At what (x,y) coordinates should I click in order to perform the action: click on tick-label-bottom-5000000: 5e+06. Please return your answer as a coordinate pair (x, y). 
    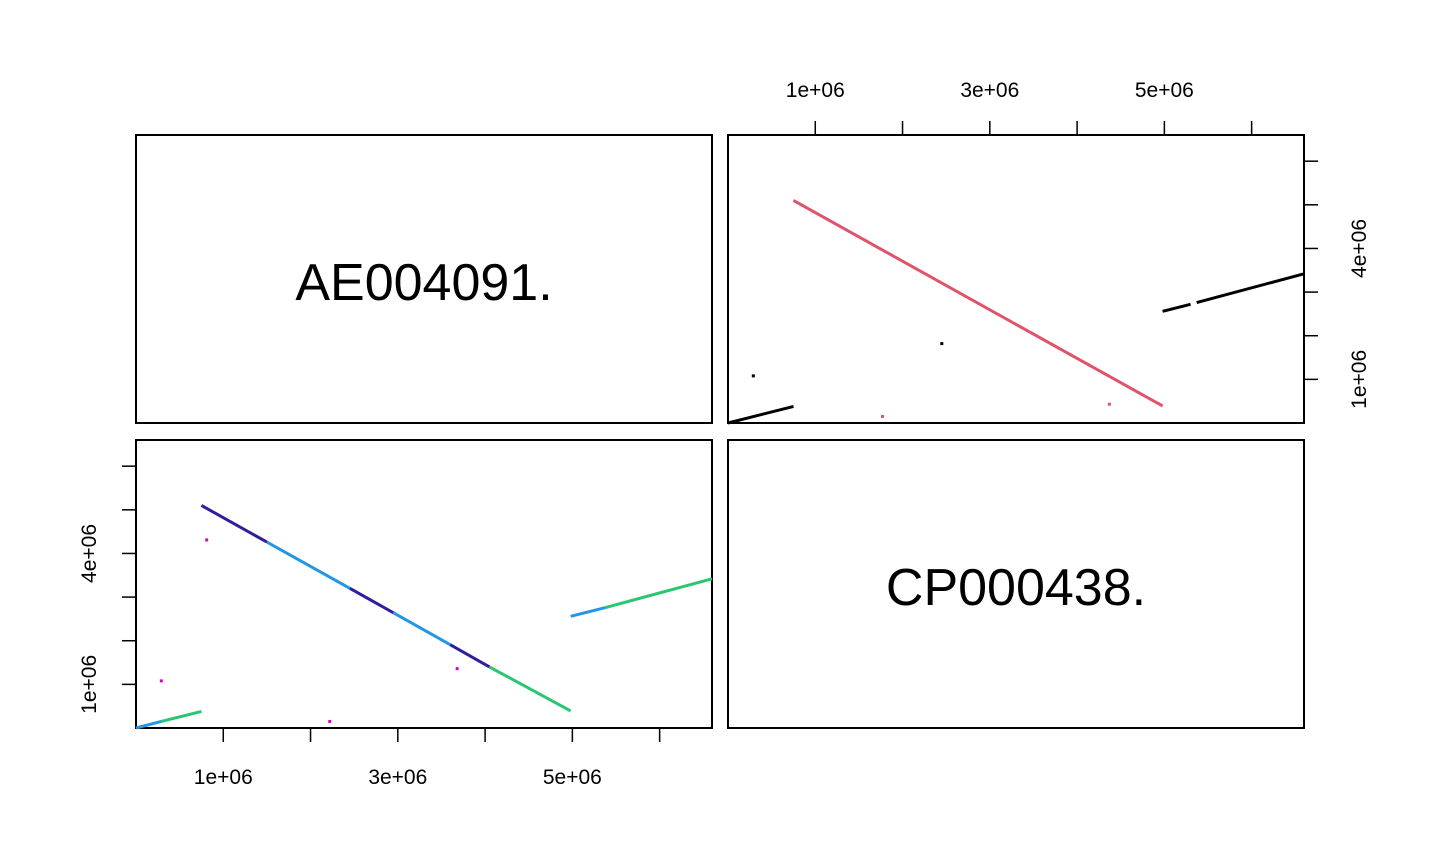
    Looking at the image, I should click on (572, 777).